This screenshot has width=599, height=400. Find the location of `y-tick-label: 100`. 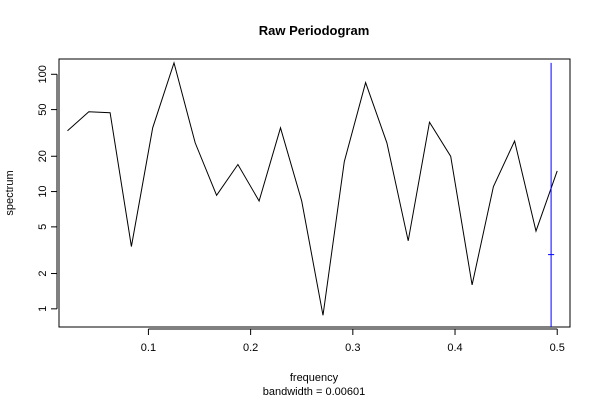

y-tick-label: 100 is located at coordinates (43, 74).